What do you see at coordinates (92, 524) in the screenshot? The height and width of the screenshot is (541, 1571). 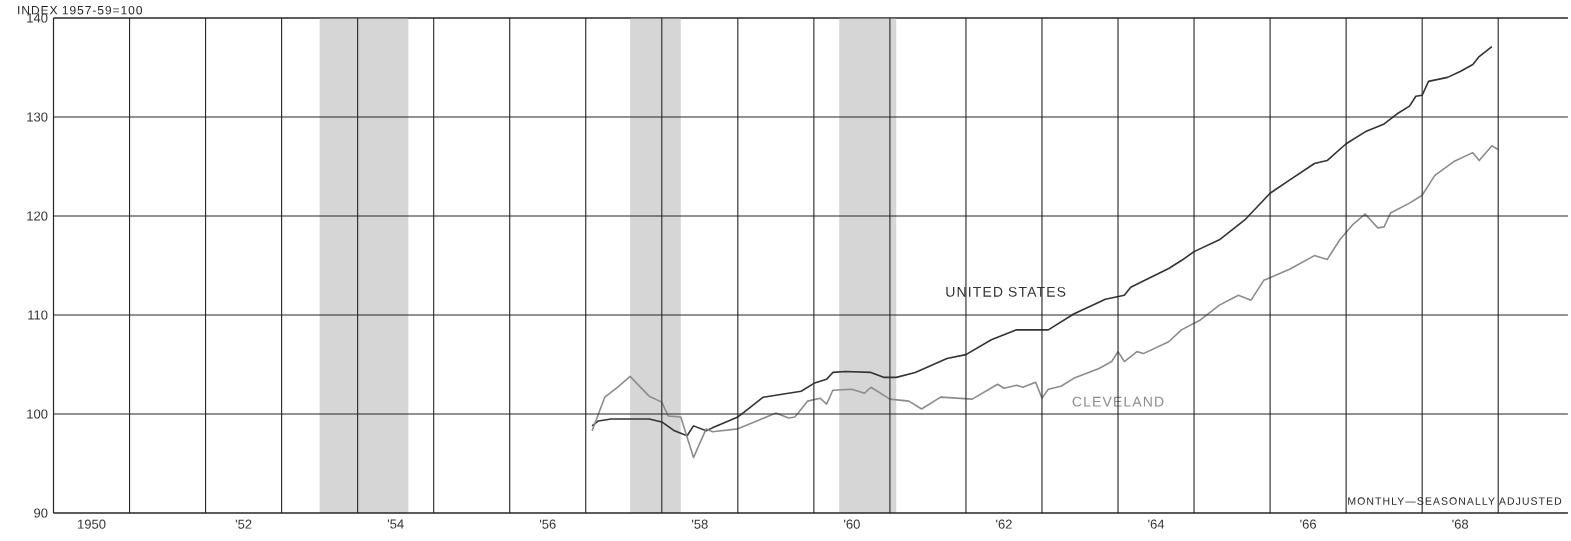 I see `x-tick-label: 1950` at bounding box center [92, 524].